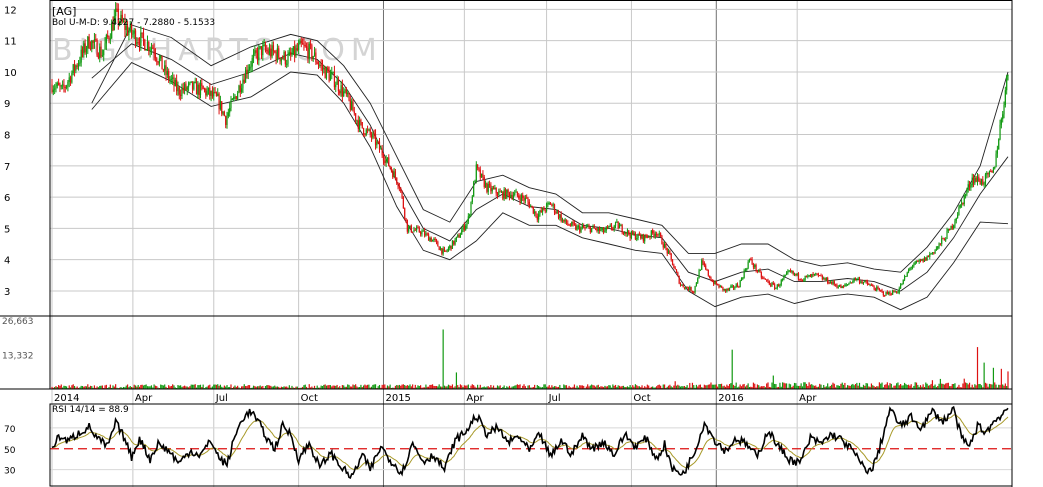  What do you see at coordinates (7, 198) in the screenshot?
I see `y-tick-label: 6` at bounding box center [7, 198].